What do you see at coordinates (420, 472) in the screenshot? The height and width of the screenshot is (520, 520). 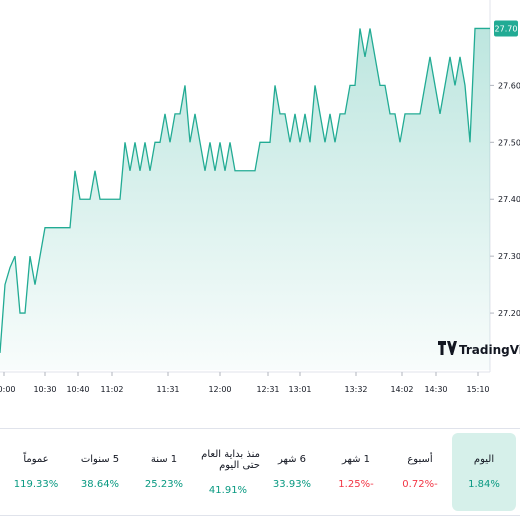 I see `performance-tab: أسبوع 0.72%-` at bounding box center [420, 472].